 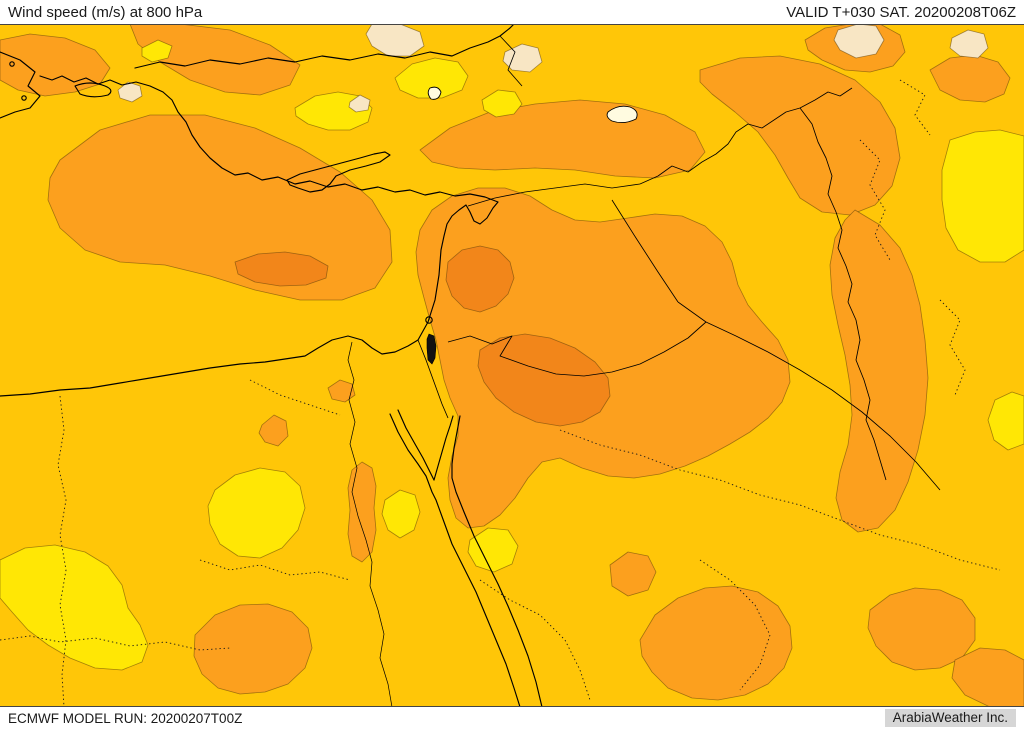 I want to click on credit-label: ArabiaWeather Inc., so click(x=950, y=718).